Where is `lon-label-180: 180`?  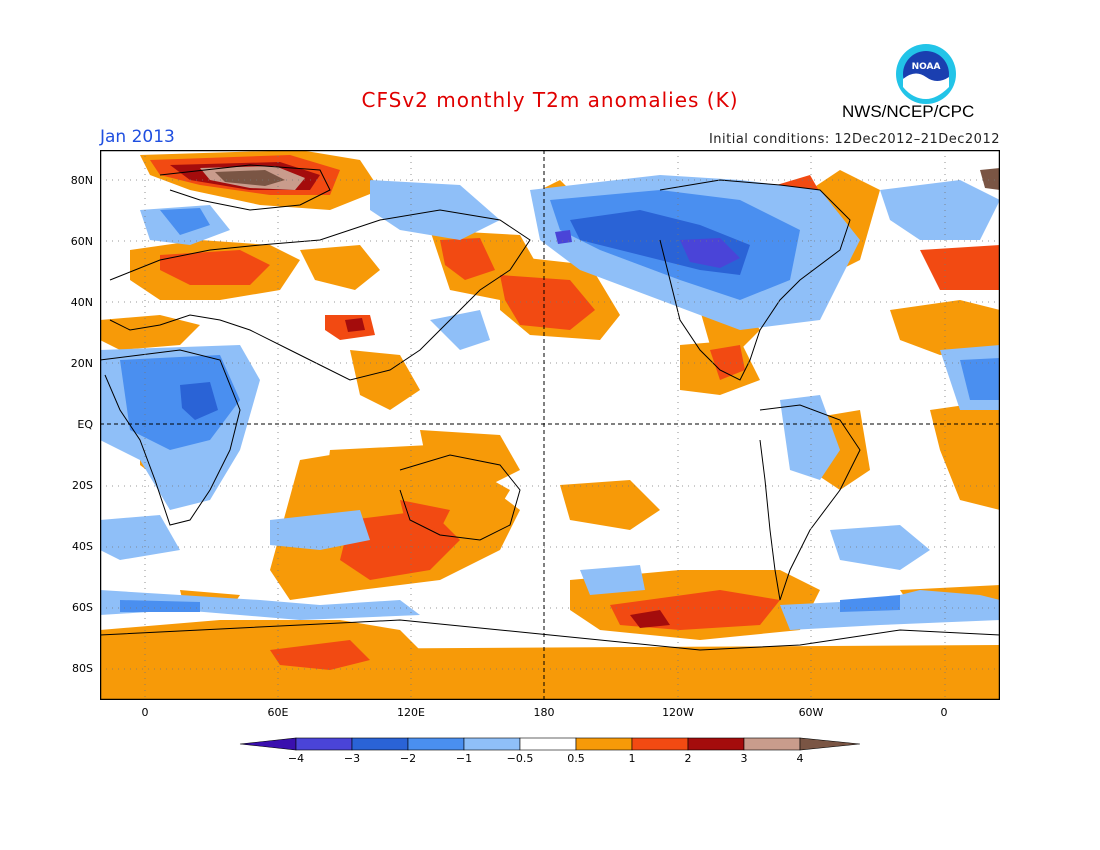 lon-label-180: 180 is located at coordinates (544, 712).